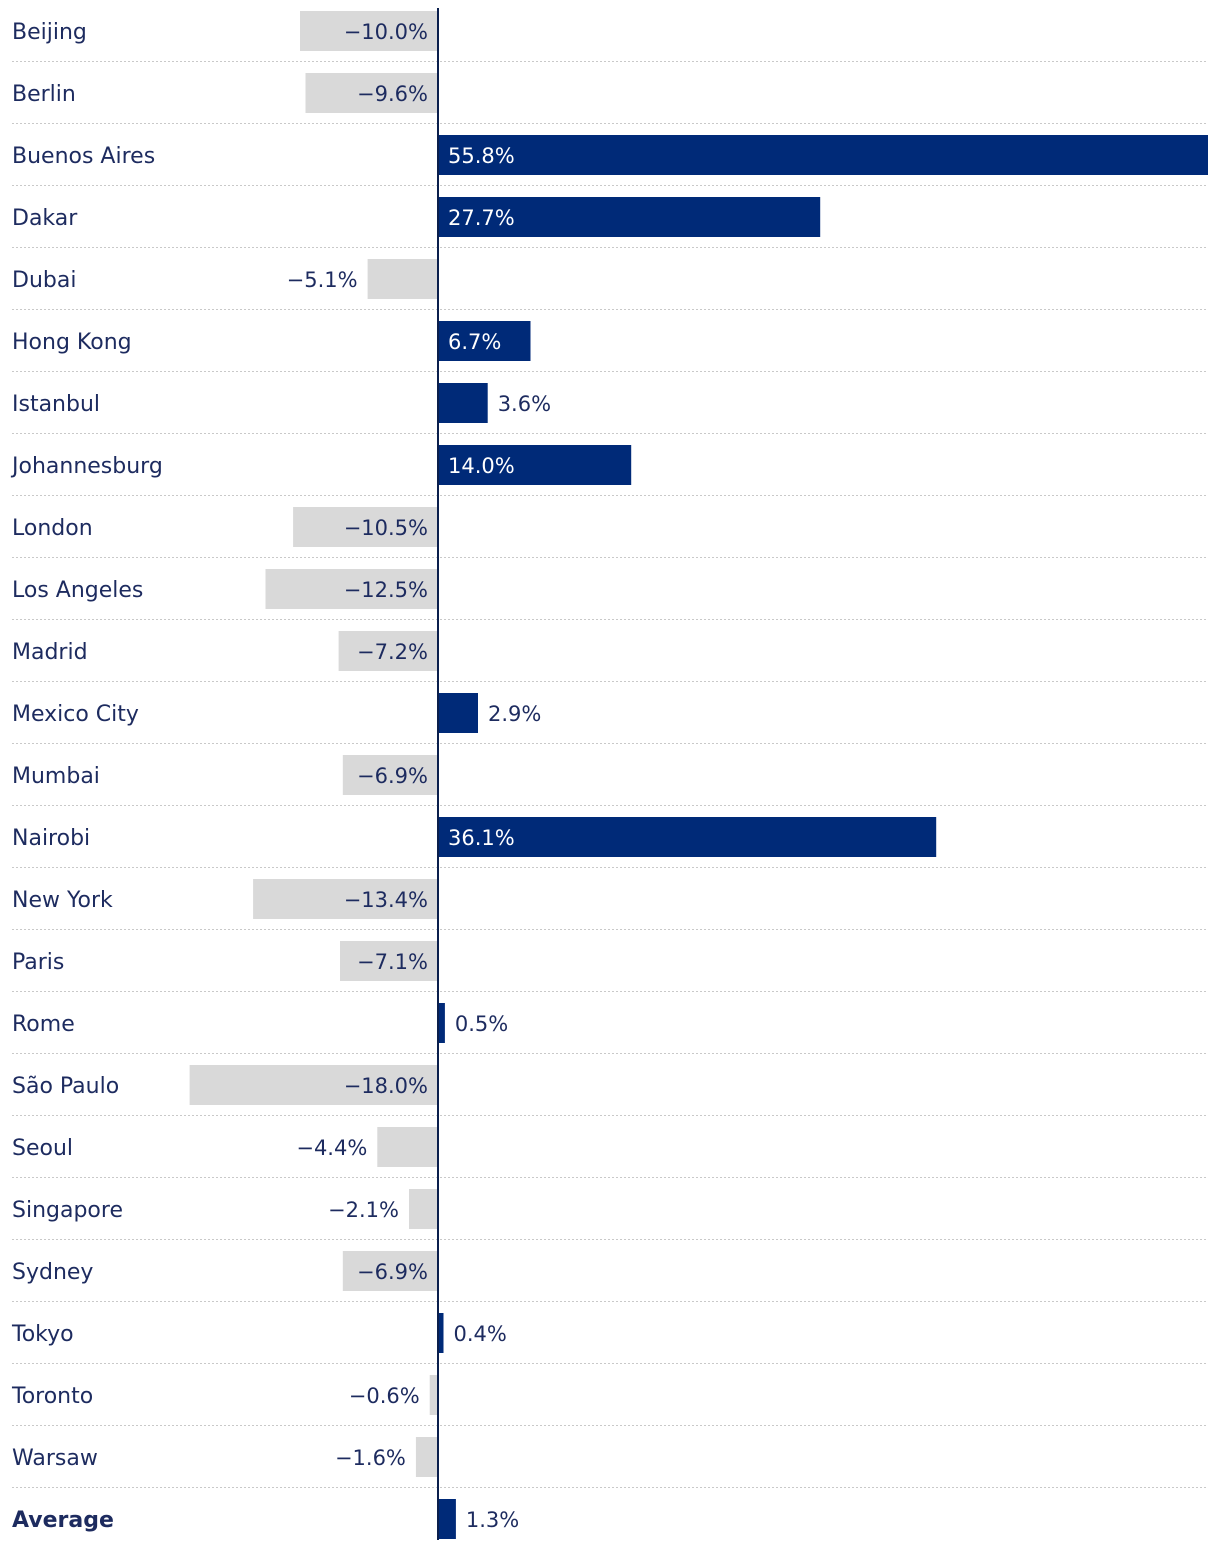  I want to click on value-label-10: −7.2%, so click(392, 652).